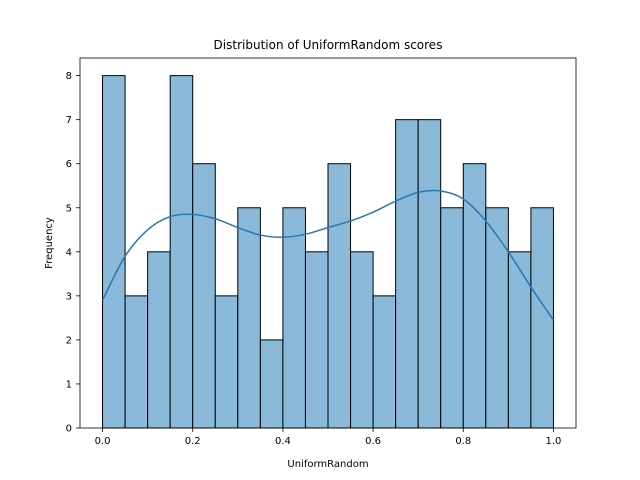 Image resolution: width=640 pixels, height=480 pixels. What do you see at coordinates (69, 296) in the screenshot?
I see `y-tick-label: 3` at bounding box center [69, 296].